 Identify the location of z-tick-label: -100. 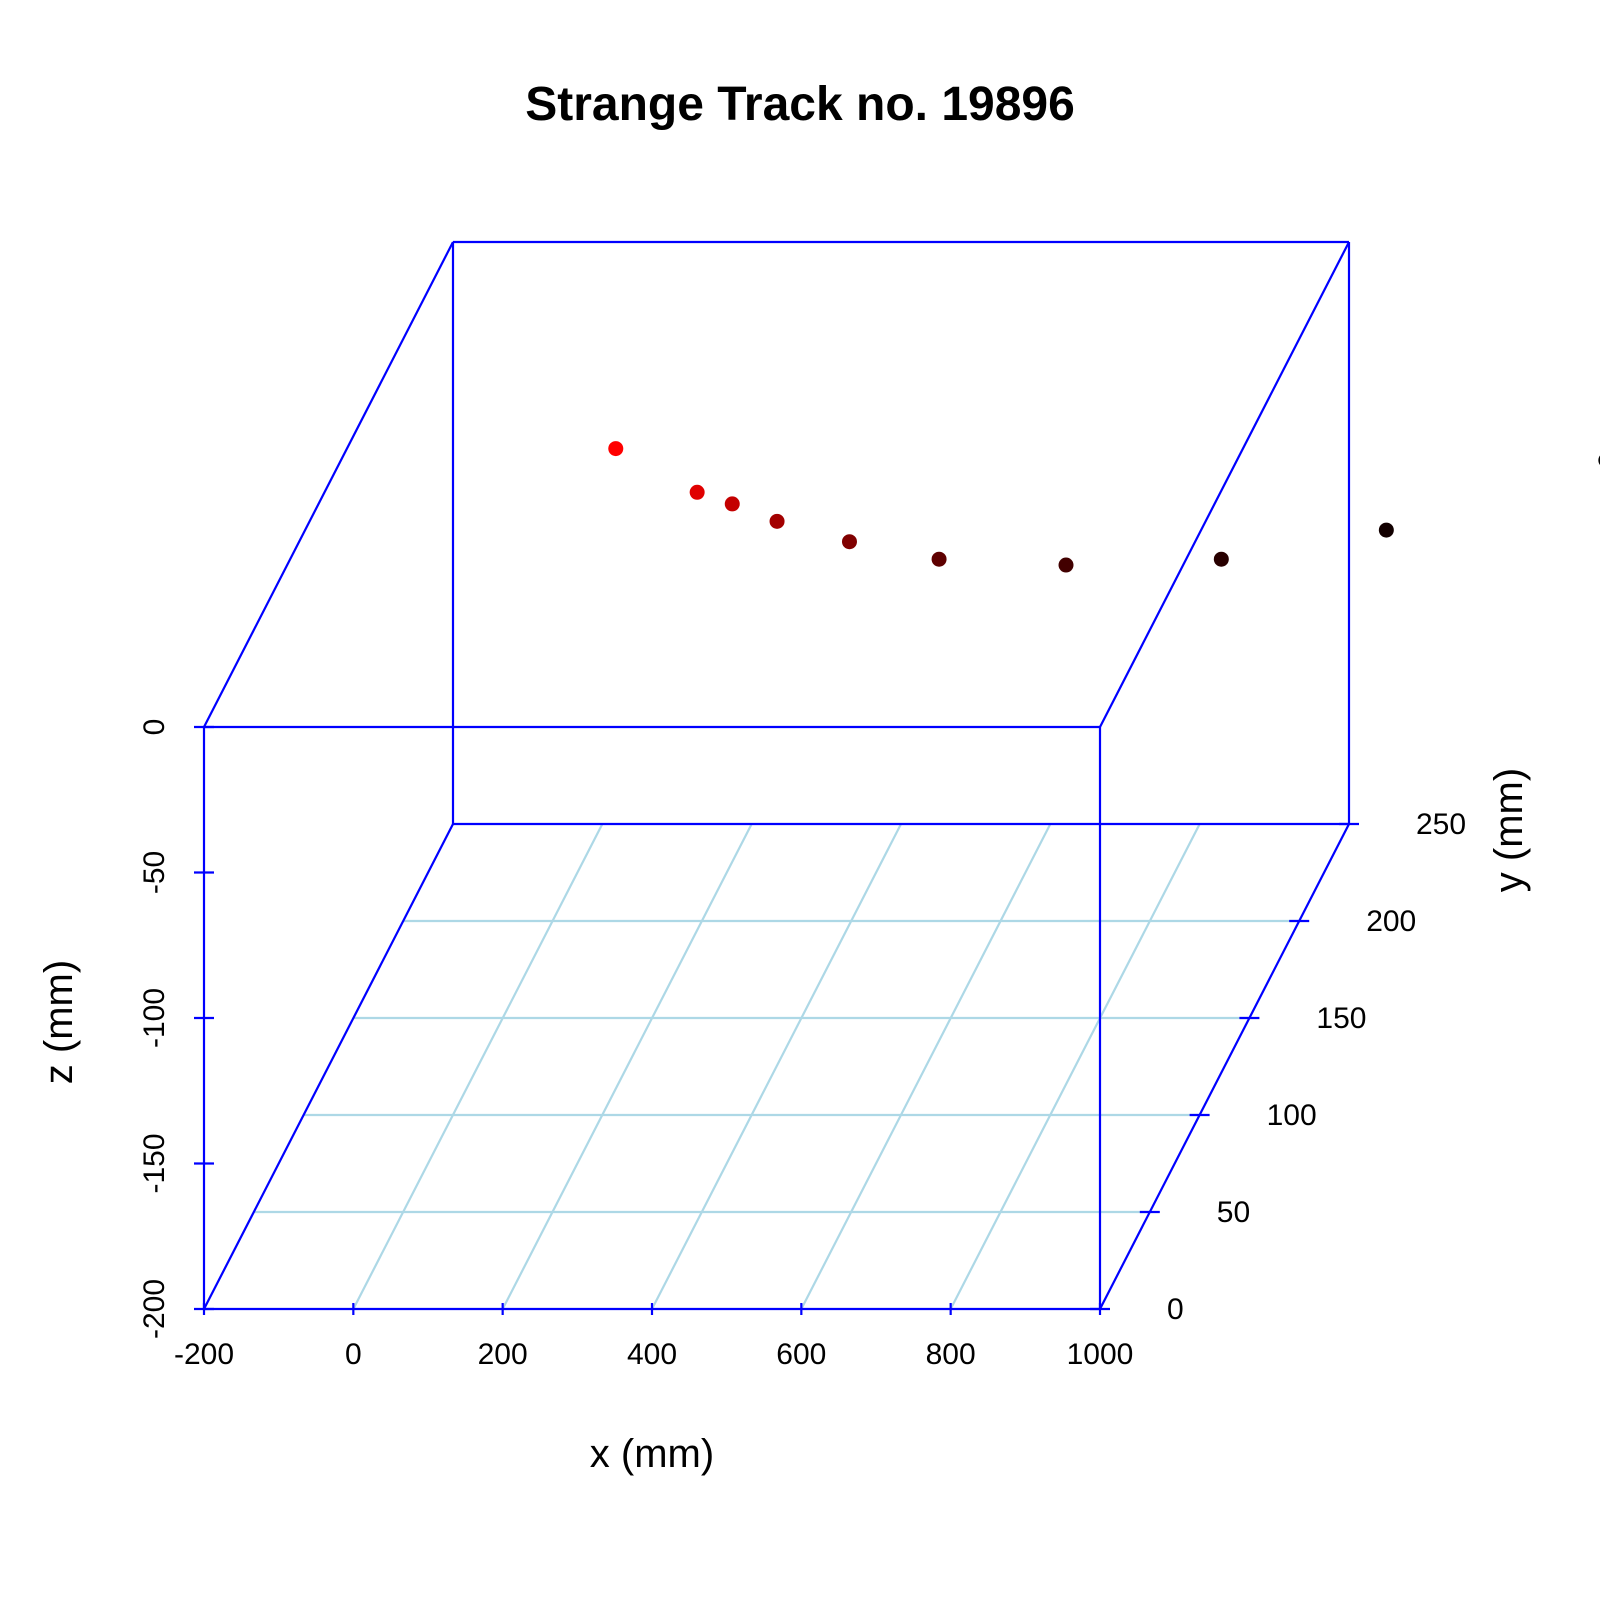
(154, 1018).